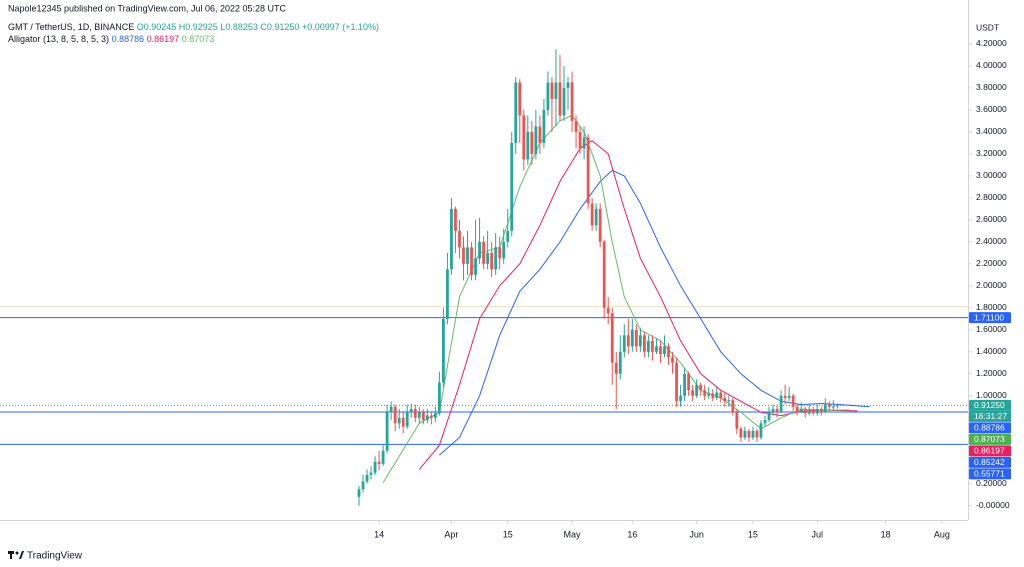  I want to click on x-tick-label: Aug, so click(942, 534).